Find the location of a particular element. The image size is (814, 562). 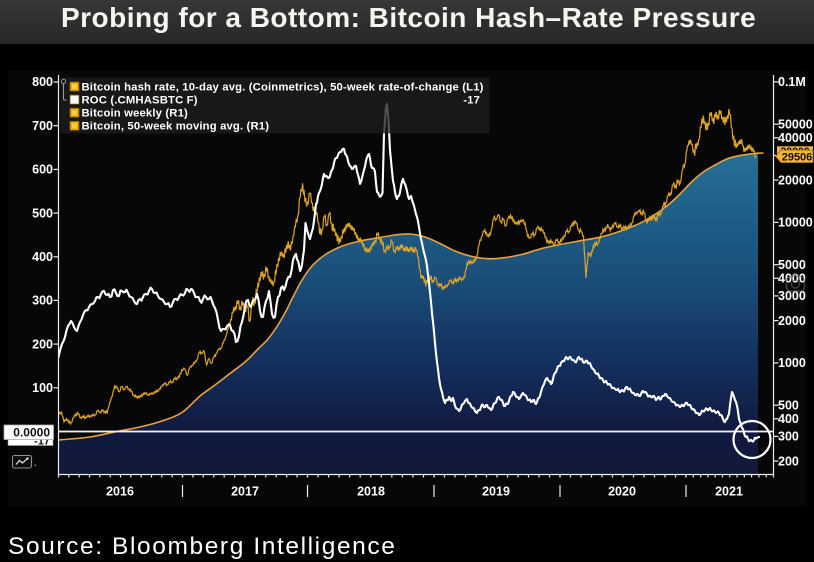

svg-text: 40000 is located at coordinates (795, 138).